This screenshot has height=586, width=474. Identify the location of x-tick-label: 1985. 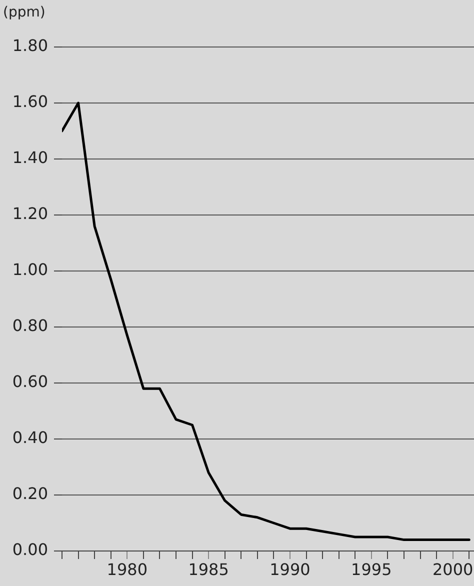
(208, 569).